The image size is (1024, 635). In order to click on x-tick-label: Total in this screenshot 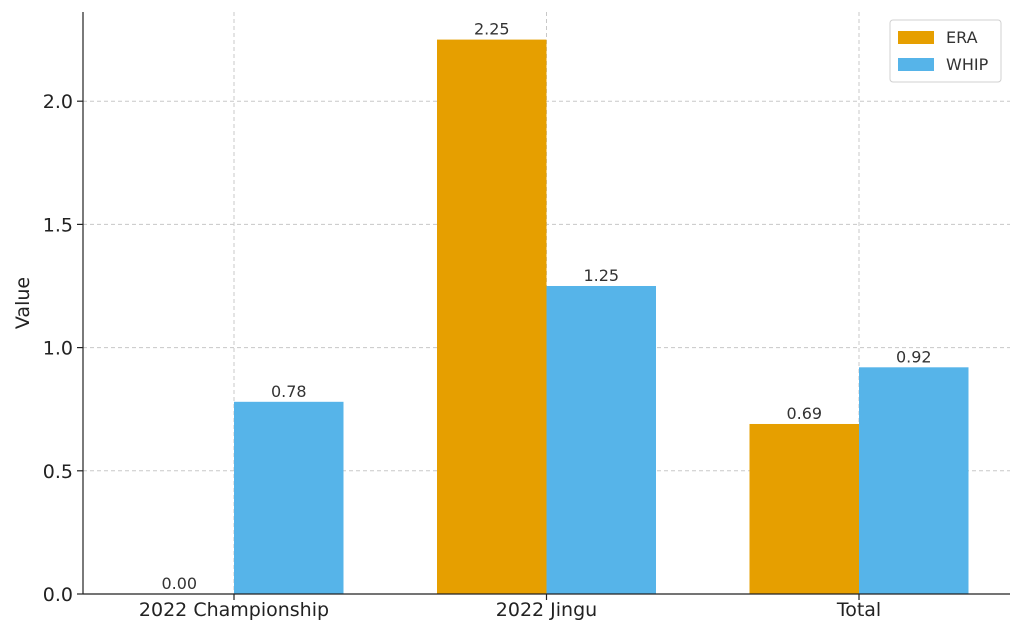, I will do `click(858, 610)`.